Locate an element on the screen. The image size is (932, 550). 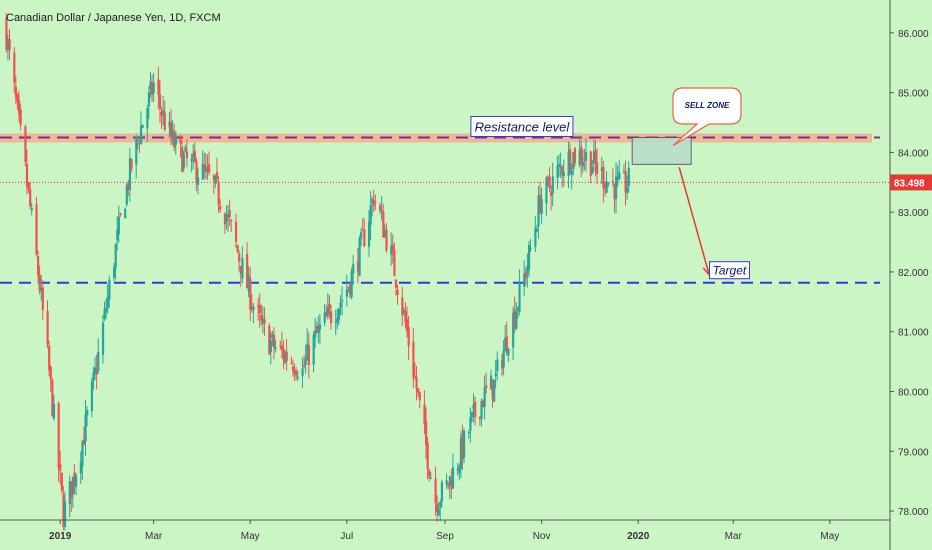
sell-zone-callout-bubble is located at coordinates (707, 116).